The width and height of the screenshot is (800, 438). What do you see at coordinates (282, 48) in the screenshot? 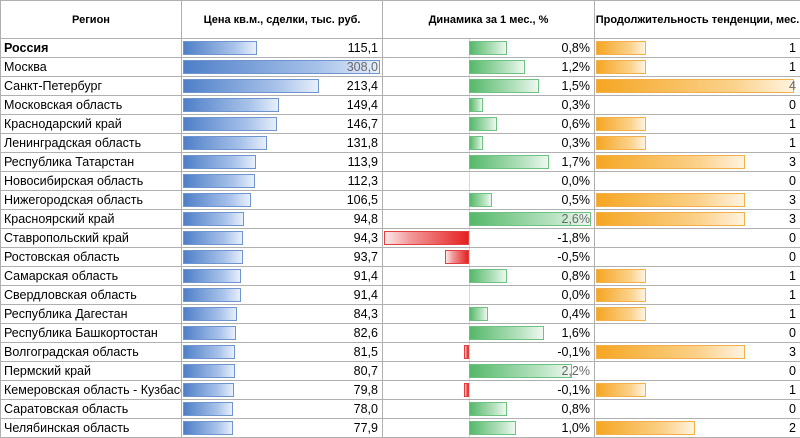
I see `price-cell: 115,1` at bounding box center [282, 48].